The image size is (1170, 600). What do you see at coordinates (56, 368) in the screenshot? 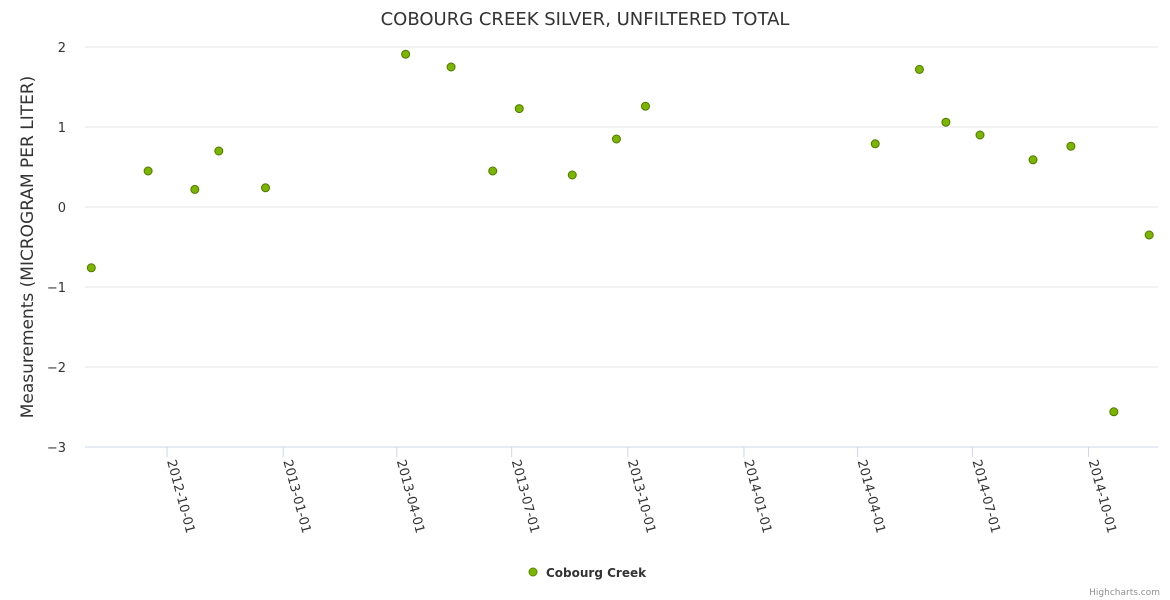
I see `y-tick-label: −2` at bounding box center [56, 368].